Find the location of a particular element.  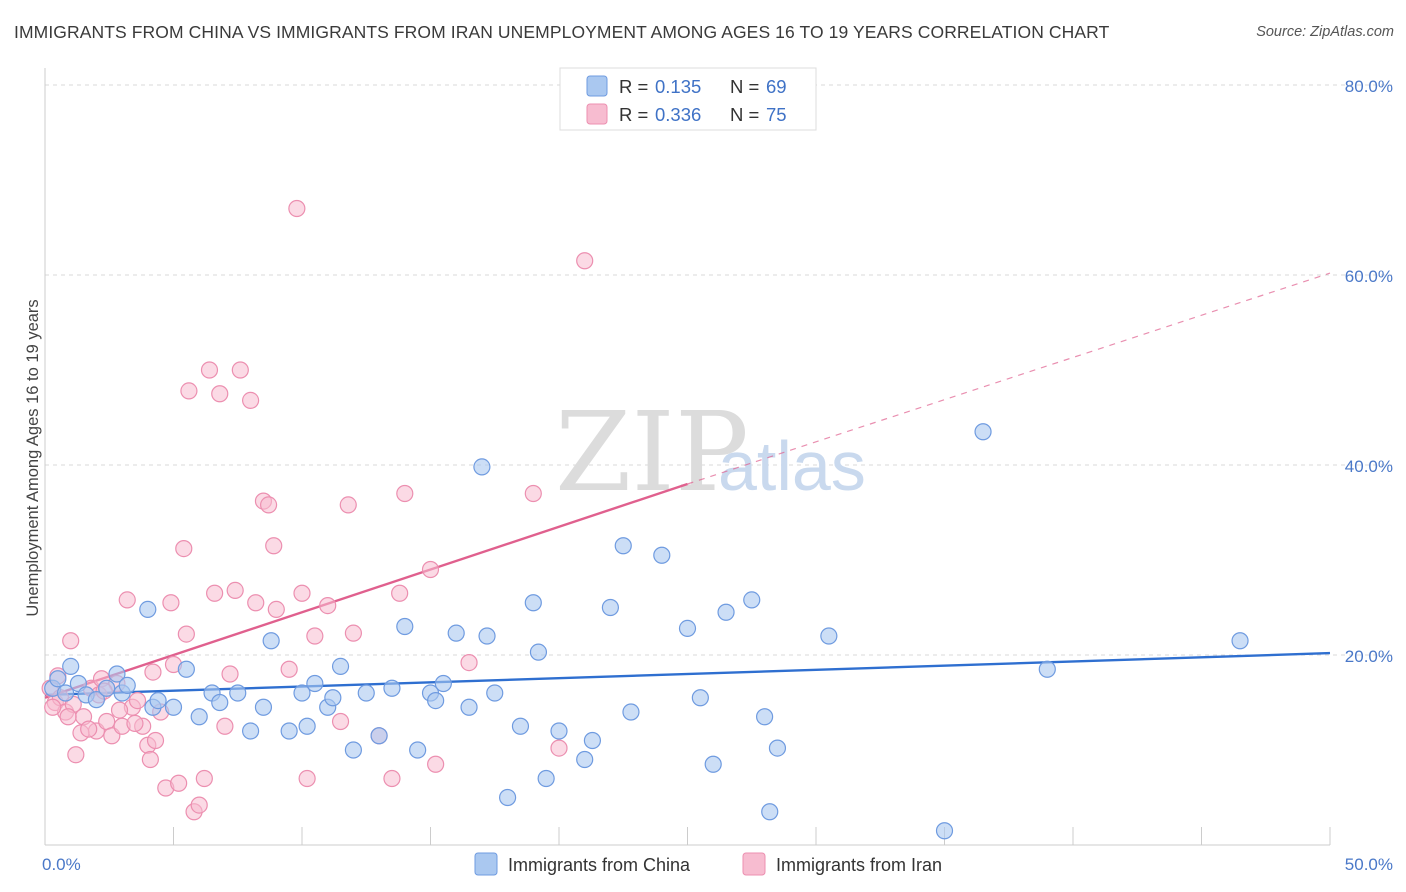

iran-trend-line-extension is located at coordinates (1009, 378).